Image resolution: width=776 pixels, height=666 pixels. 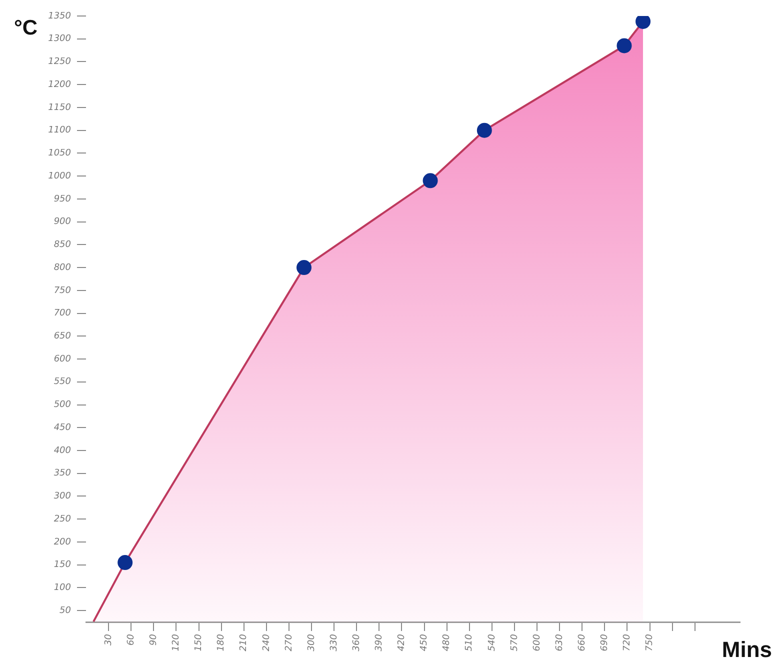 I want to click on y-tick-label: 300, so click(x=63, y=497).